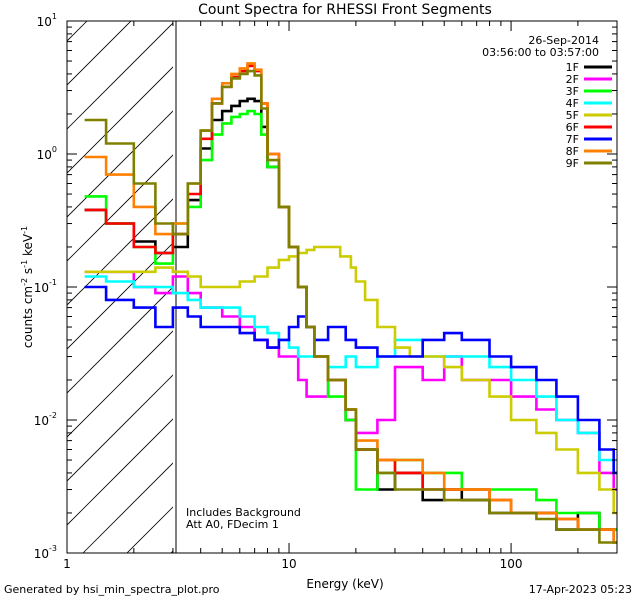  Describe the element at coordinates (345, 10) in the screenshot. I see `chart-title: Count Spectra for RHESSI Front Segments` at that location.